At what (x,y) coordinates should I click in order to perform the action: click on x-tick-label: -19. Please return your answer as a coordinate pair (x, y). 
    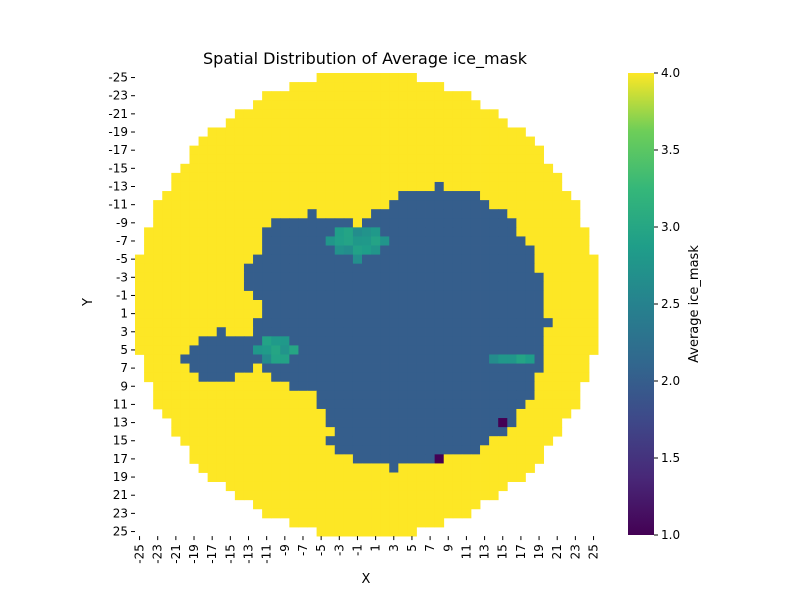
    Looking at the image, I should click on (194, 554).